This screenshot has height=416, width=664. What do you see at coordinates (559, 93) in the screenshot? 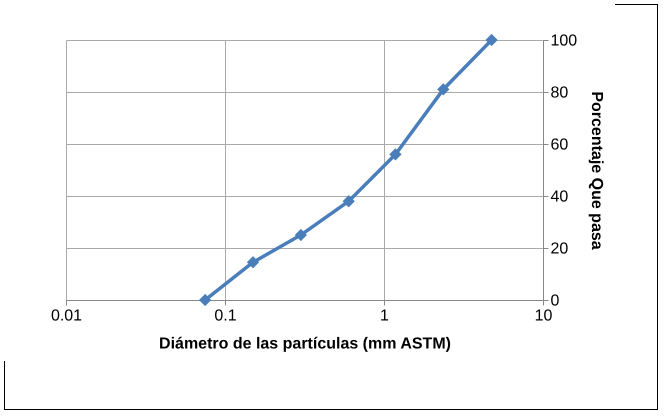
I see `y-tick-label: 80` at bounding box center [559, 93].